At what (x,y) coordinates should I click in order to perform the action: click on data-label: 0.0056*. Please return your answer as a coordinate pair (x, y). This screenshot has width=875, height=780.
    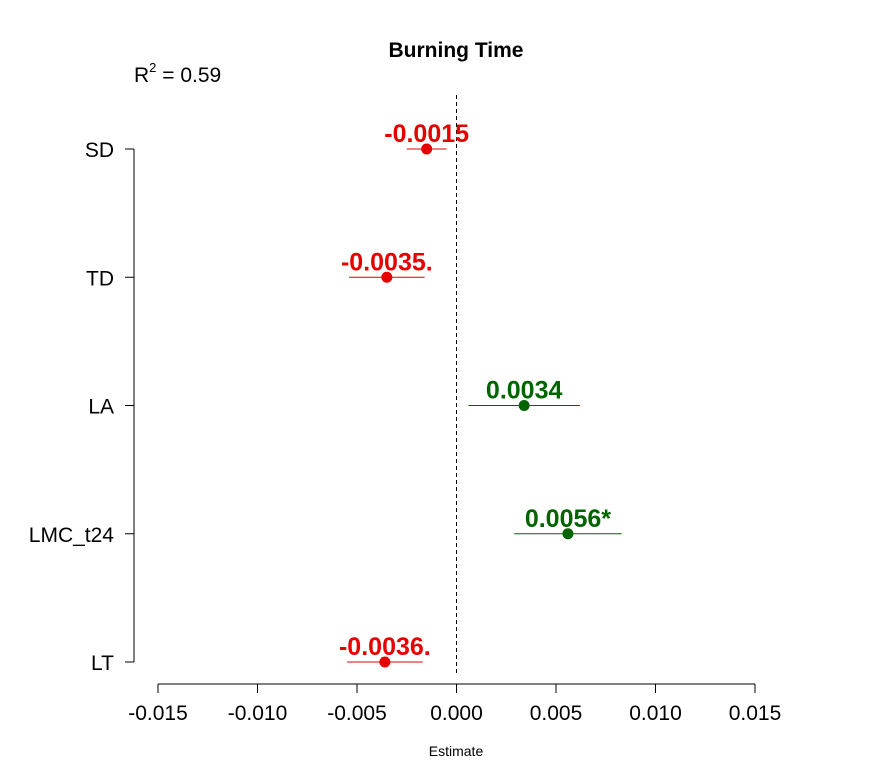
    Looking at the image, I should click on (568, 519).